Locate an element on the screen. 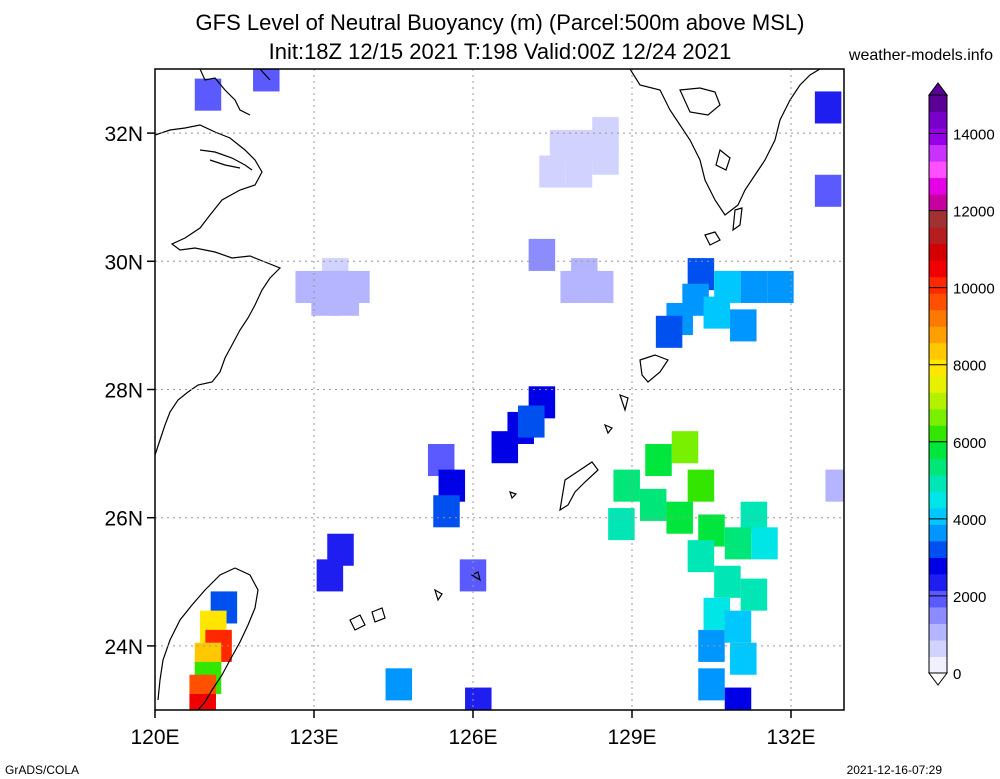  footer-credit: GrADS/COLA is located at coordinates (42, 770).